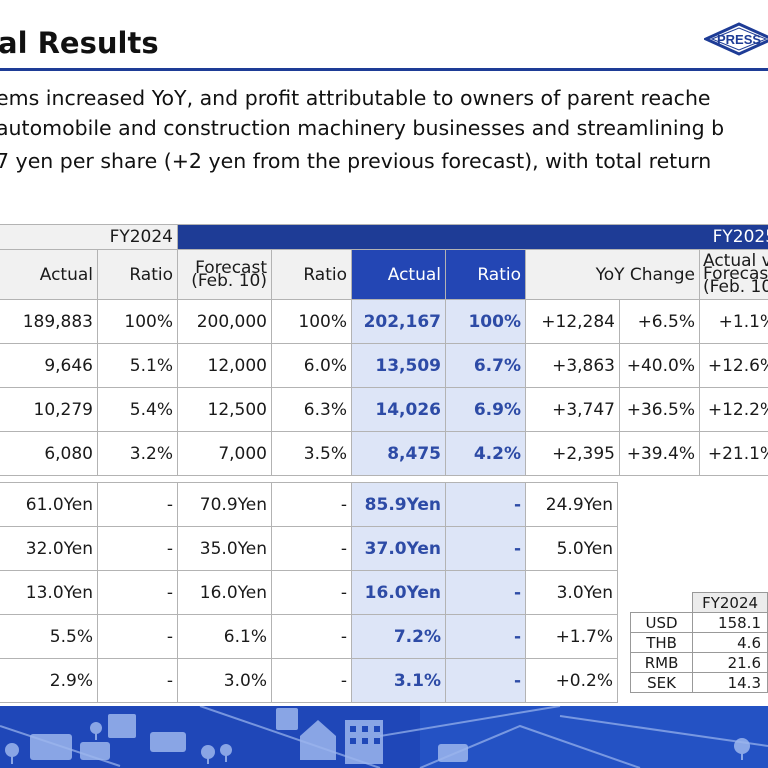  What do you see at coordinates (137, 453) in the screenshot?
I see `table-cell: 3.2%` at bounding box center [137, 453].